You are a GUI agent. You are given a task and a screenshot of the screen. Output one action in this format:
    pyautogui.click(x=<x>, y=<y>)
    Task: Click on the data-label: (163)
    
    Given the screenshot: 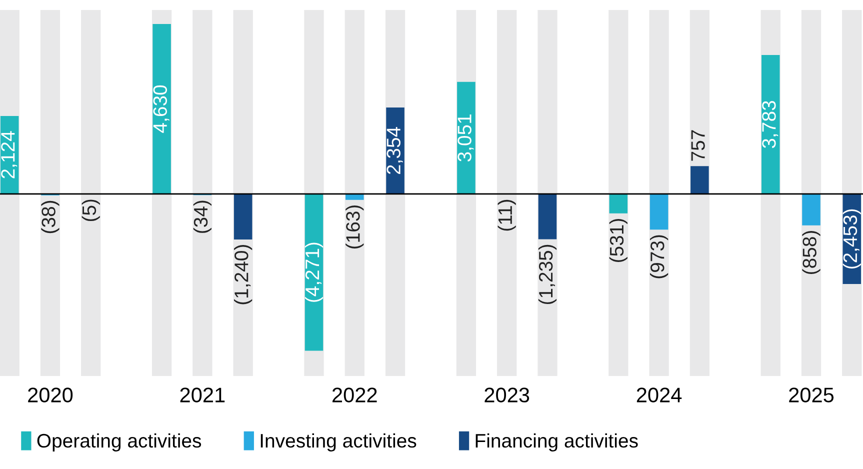 What is the action you would take?
    pyautogui.click(x=355, y=226)
    